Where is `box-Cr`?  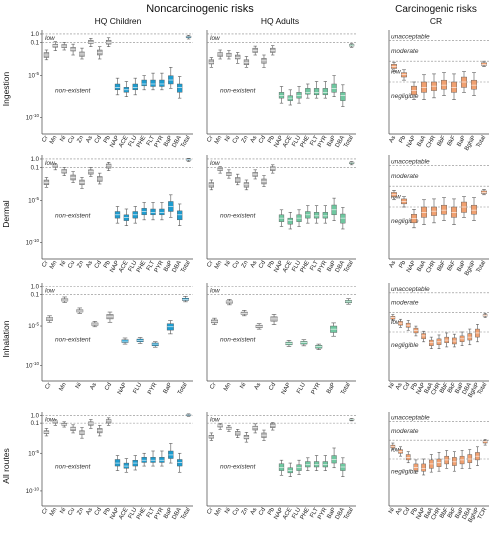
box-Cr is located at coordinates (49, 319).